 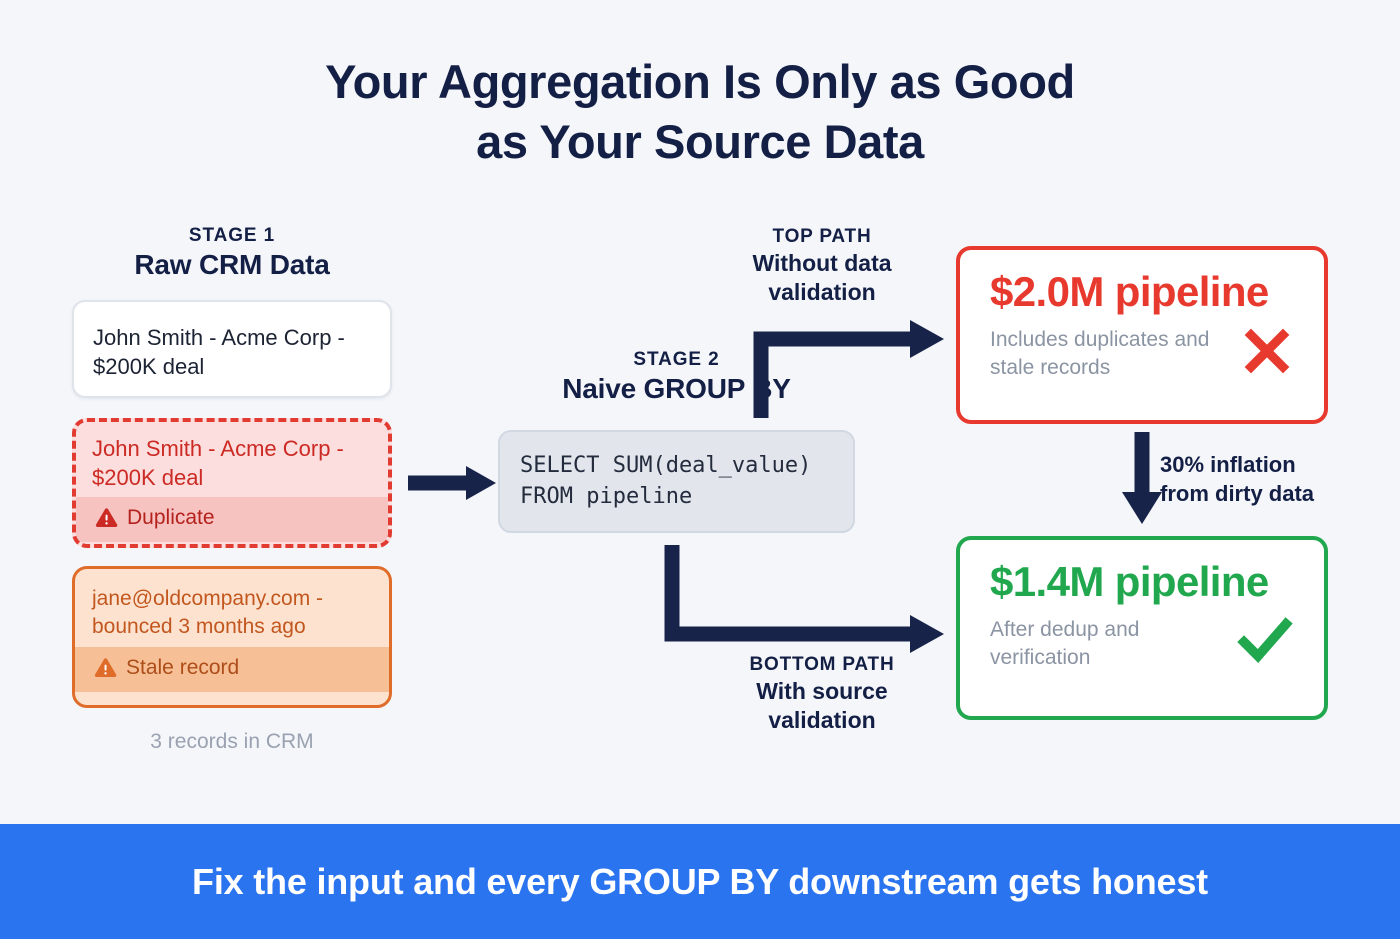 What do you see at coordinates (232, 741) in the screenshot?
I see `records-count-caption: 3 records in CRM` at bounding box center [232, 741].